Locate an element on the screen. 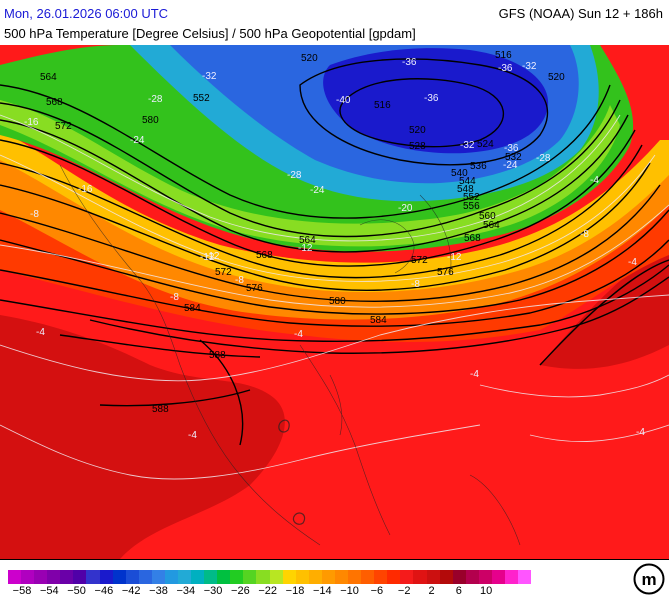 This screenshot has height=600, width=669. scale-tick-label: −54 is located at coordinates (49, 591).